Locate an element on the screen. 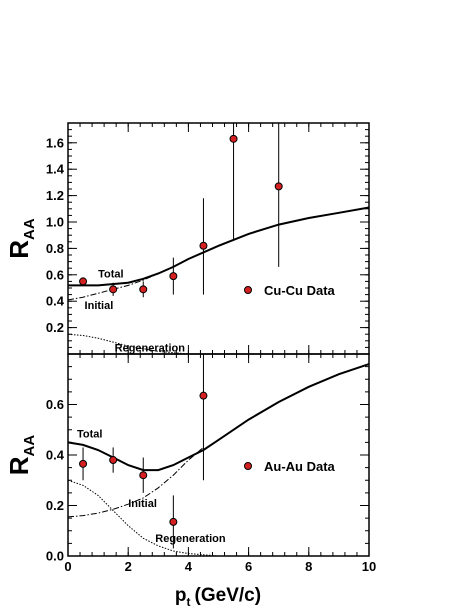  x-tick-label: 2 is located at coordinates (128, 566).